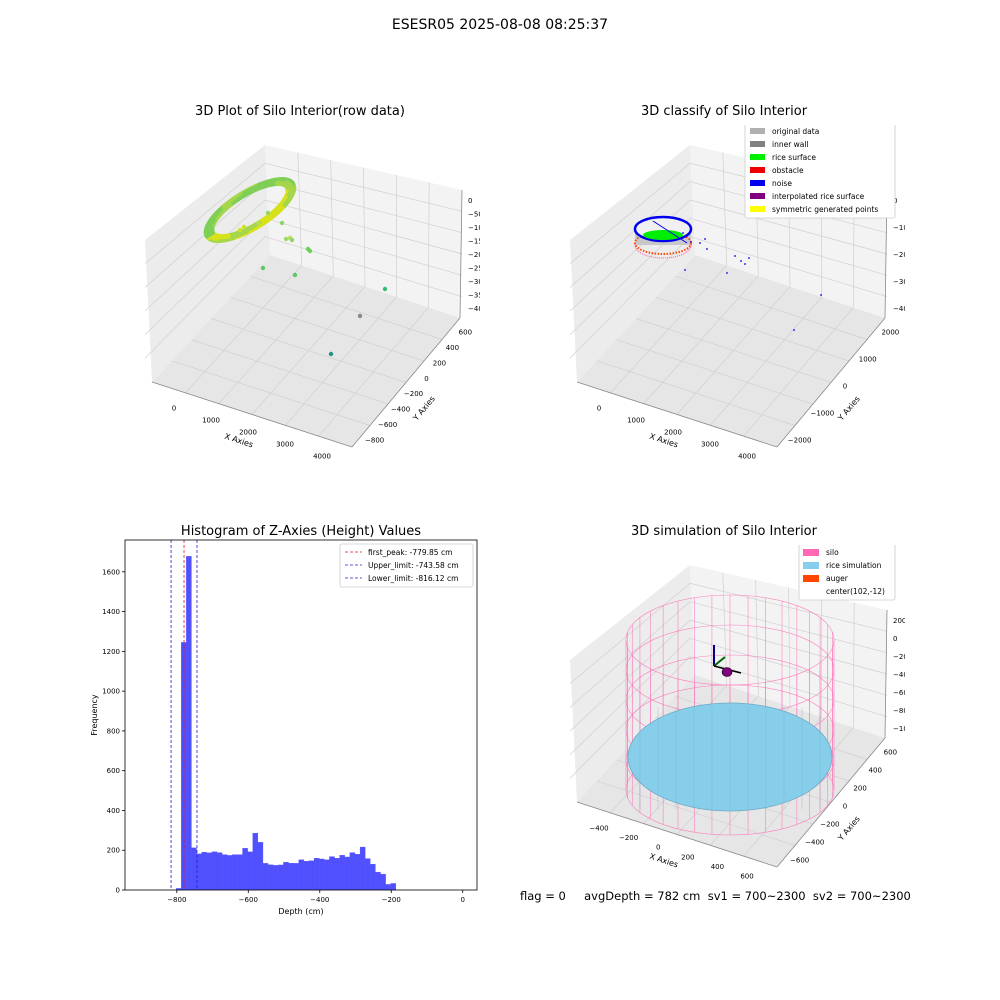 The height and width of the screenshot is (1000, 1000). Describe the element at coordinates (854, 565) in the screenshot. I see `legend-label: rice simulation` at that location.